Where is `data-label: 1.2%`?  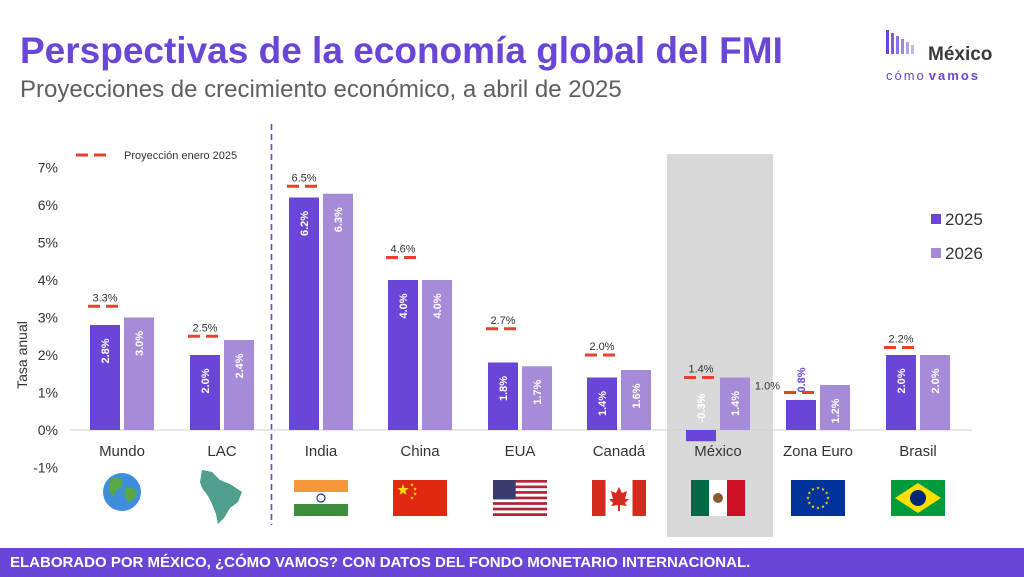 data-label: 1.2% is located at coordinates (836, 410).